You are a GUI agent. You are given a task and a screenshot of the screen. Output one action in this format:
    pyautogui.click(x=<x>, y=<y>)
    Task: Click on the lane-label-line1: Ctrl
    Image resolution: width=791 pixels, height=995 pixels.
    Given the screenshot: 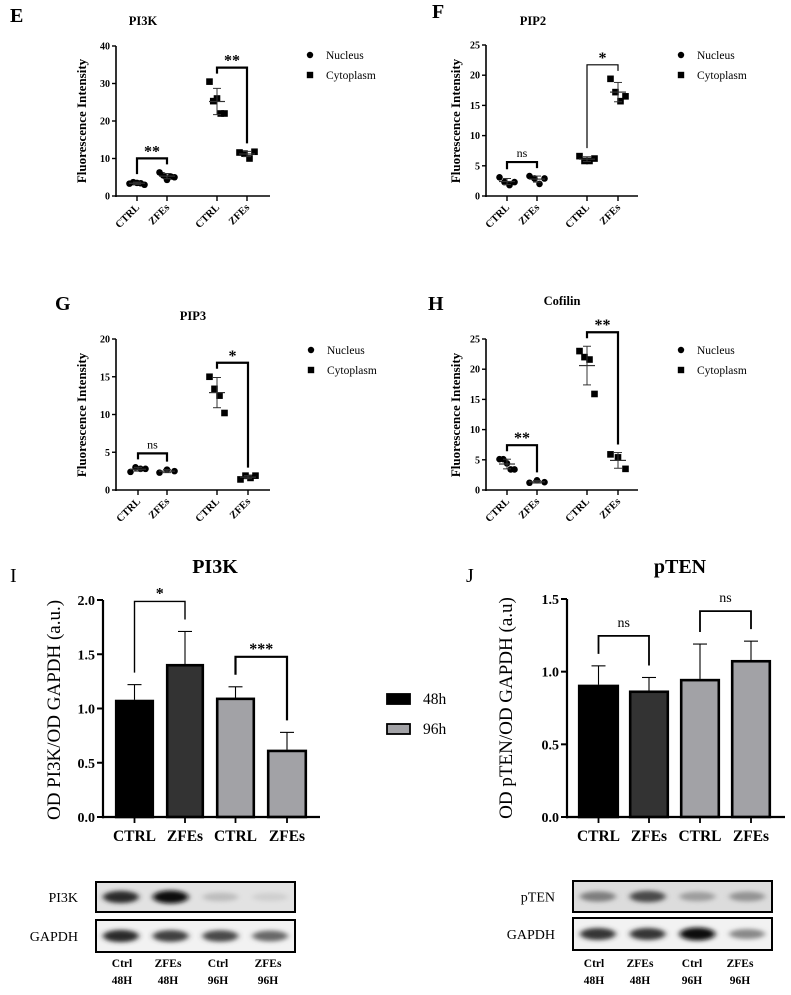 What is the action you would take?
    pyautogui.click(x=692, y=964)
    